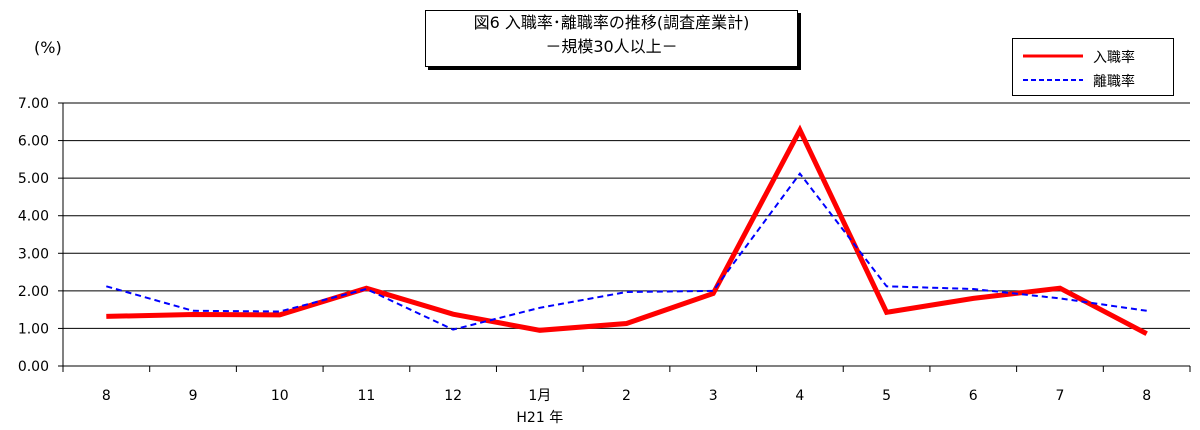 This screenshot has height=430, width=1200. What do you see at coordinates (280, 396) in the screenshot?
I see `x-tick-label: 10` at bounding box center [280, 396].